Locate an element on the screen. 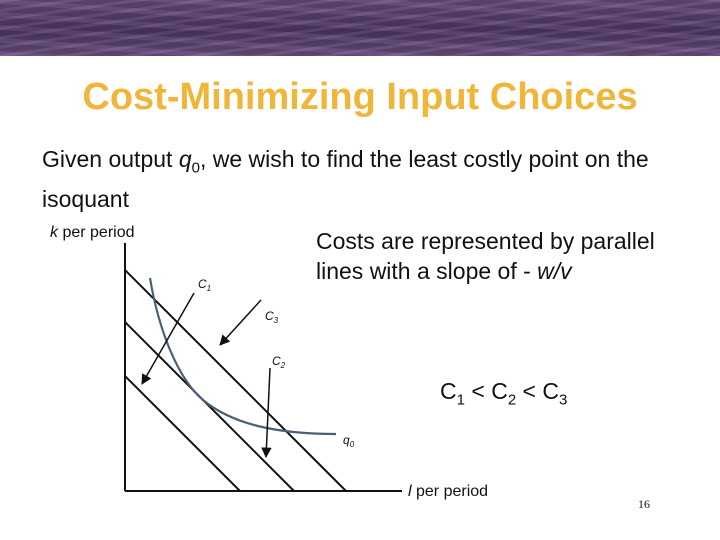 The width and height of the screenshot is (720, 540). cost-line-c2 is located at coordinates (209, 406).